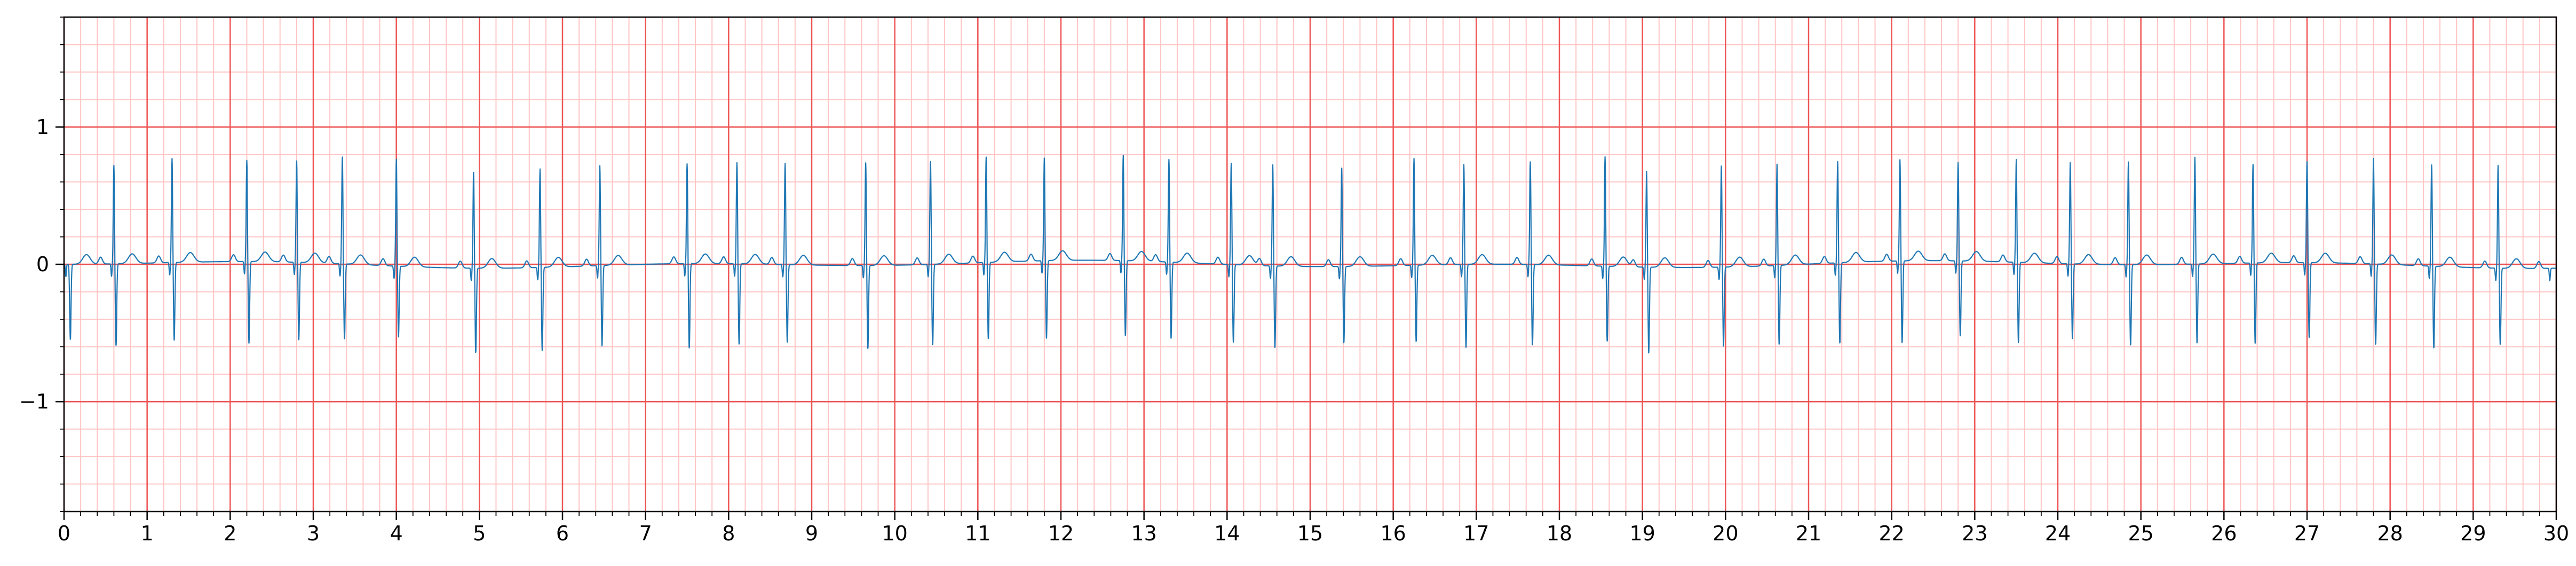  Describe the element at coordinates (1227, 533) in the screenshot. I see `x-tick-label: 14` at that location.